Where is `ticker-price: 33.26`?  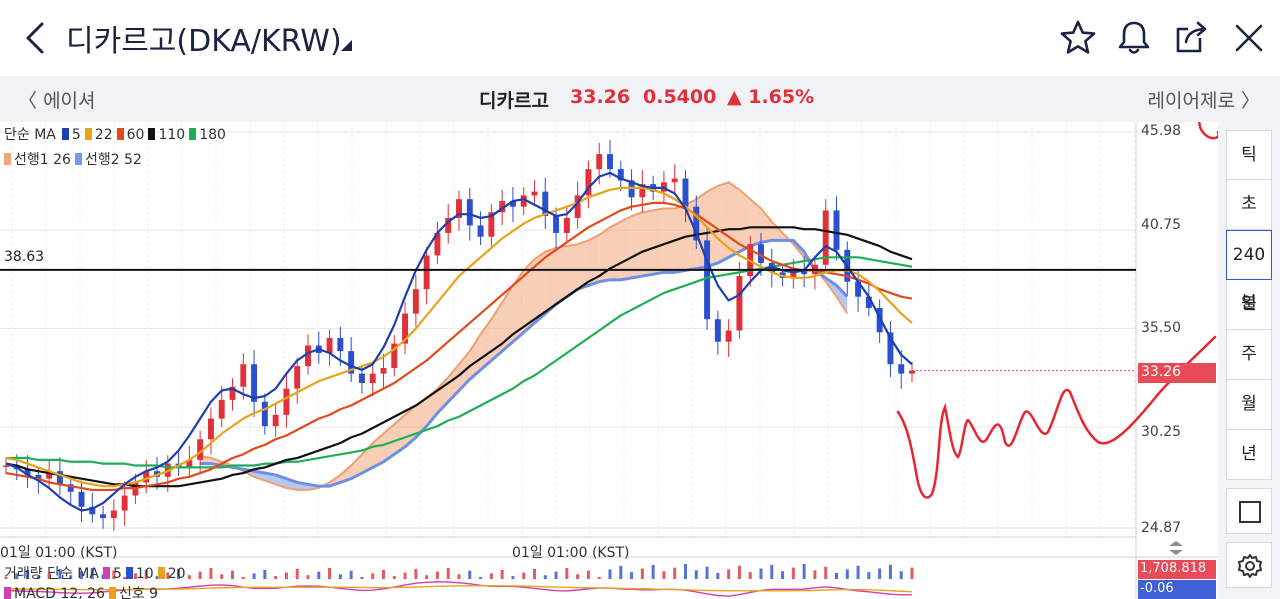
ticker-price: 33.26 is located at coordinates (600, 97).